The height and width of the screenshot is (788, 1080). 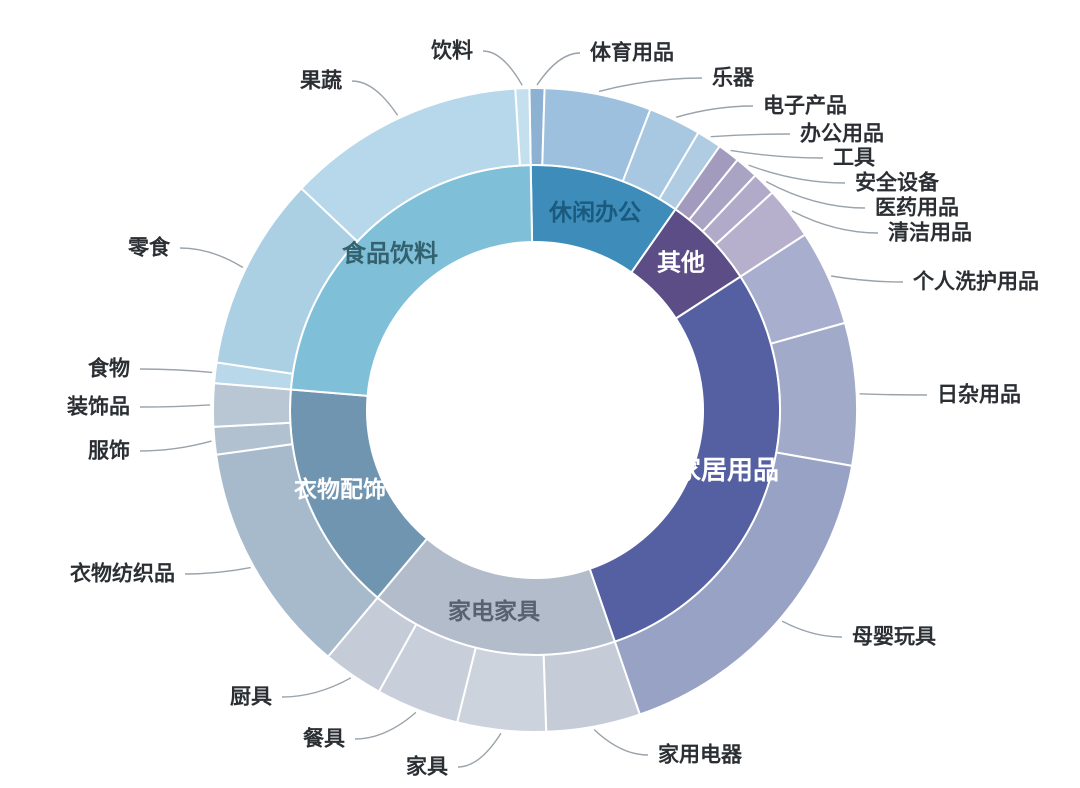 I want to click on callout-line-daily-sundries, so click(x=893, y=394).